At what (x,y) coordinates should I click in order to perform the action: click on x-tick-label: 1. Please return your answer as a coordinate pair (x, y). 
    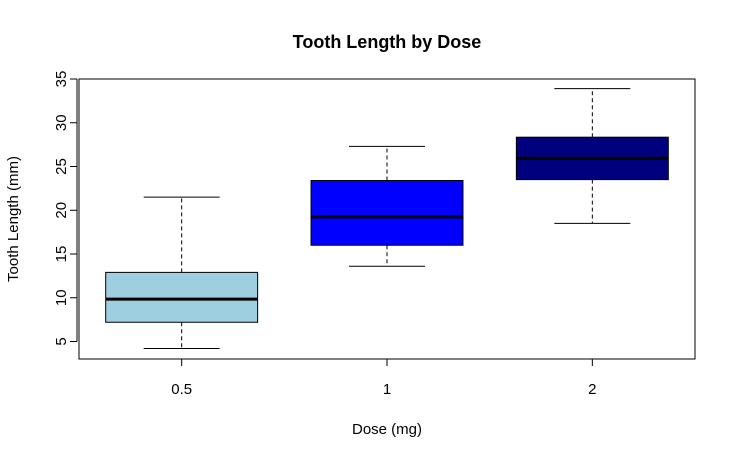
    Looking at the image, I should click on (387, 389).